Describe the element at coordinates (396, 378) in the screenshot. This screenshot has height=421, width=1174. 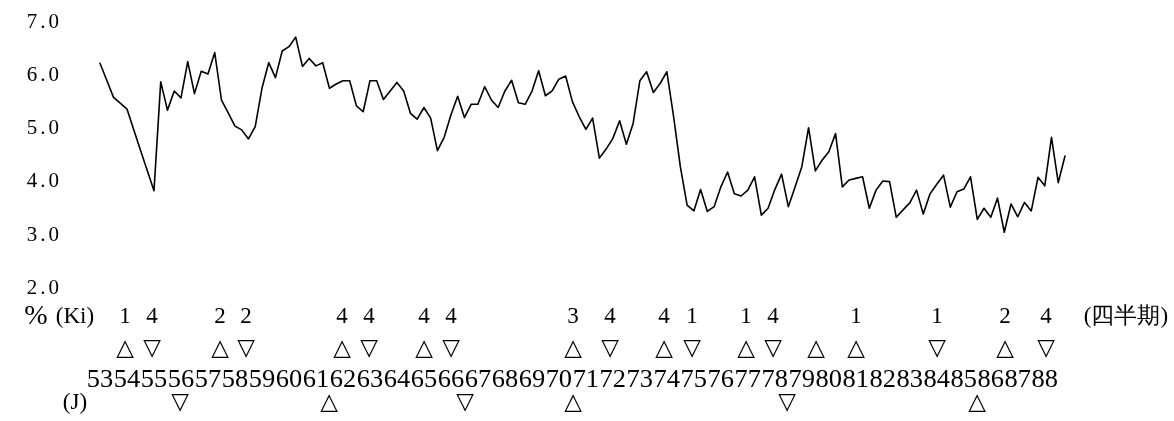
I see `xtick: 64` at that location.